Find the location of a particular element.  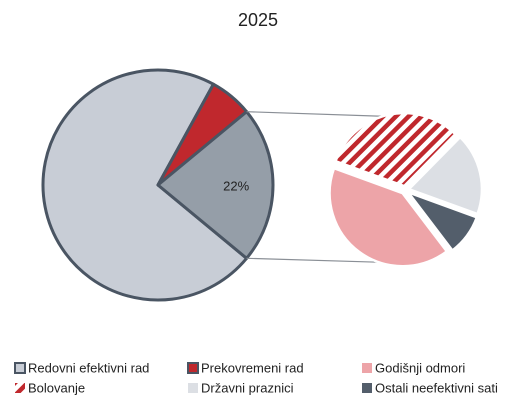

legend-label: Redovni efektivni rad is located at coordinates (88, 367).